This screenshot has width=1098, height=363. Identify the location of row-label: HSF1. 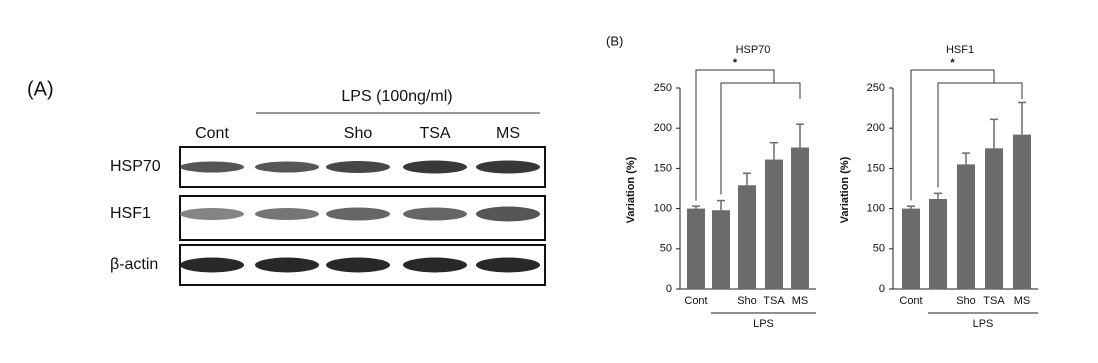
(130, 213).